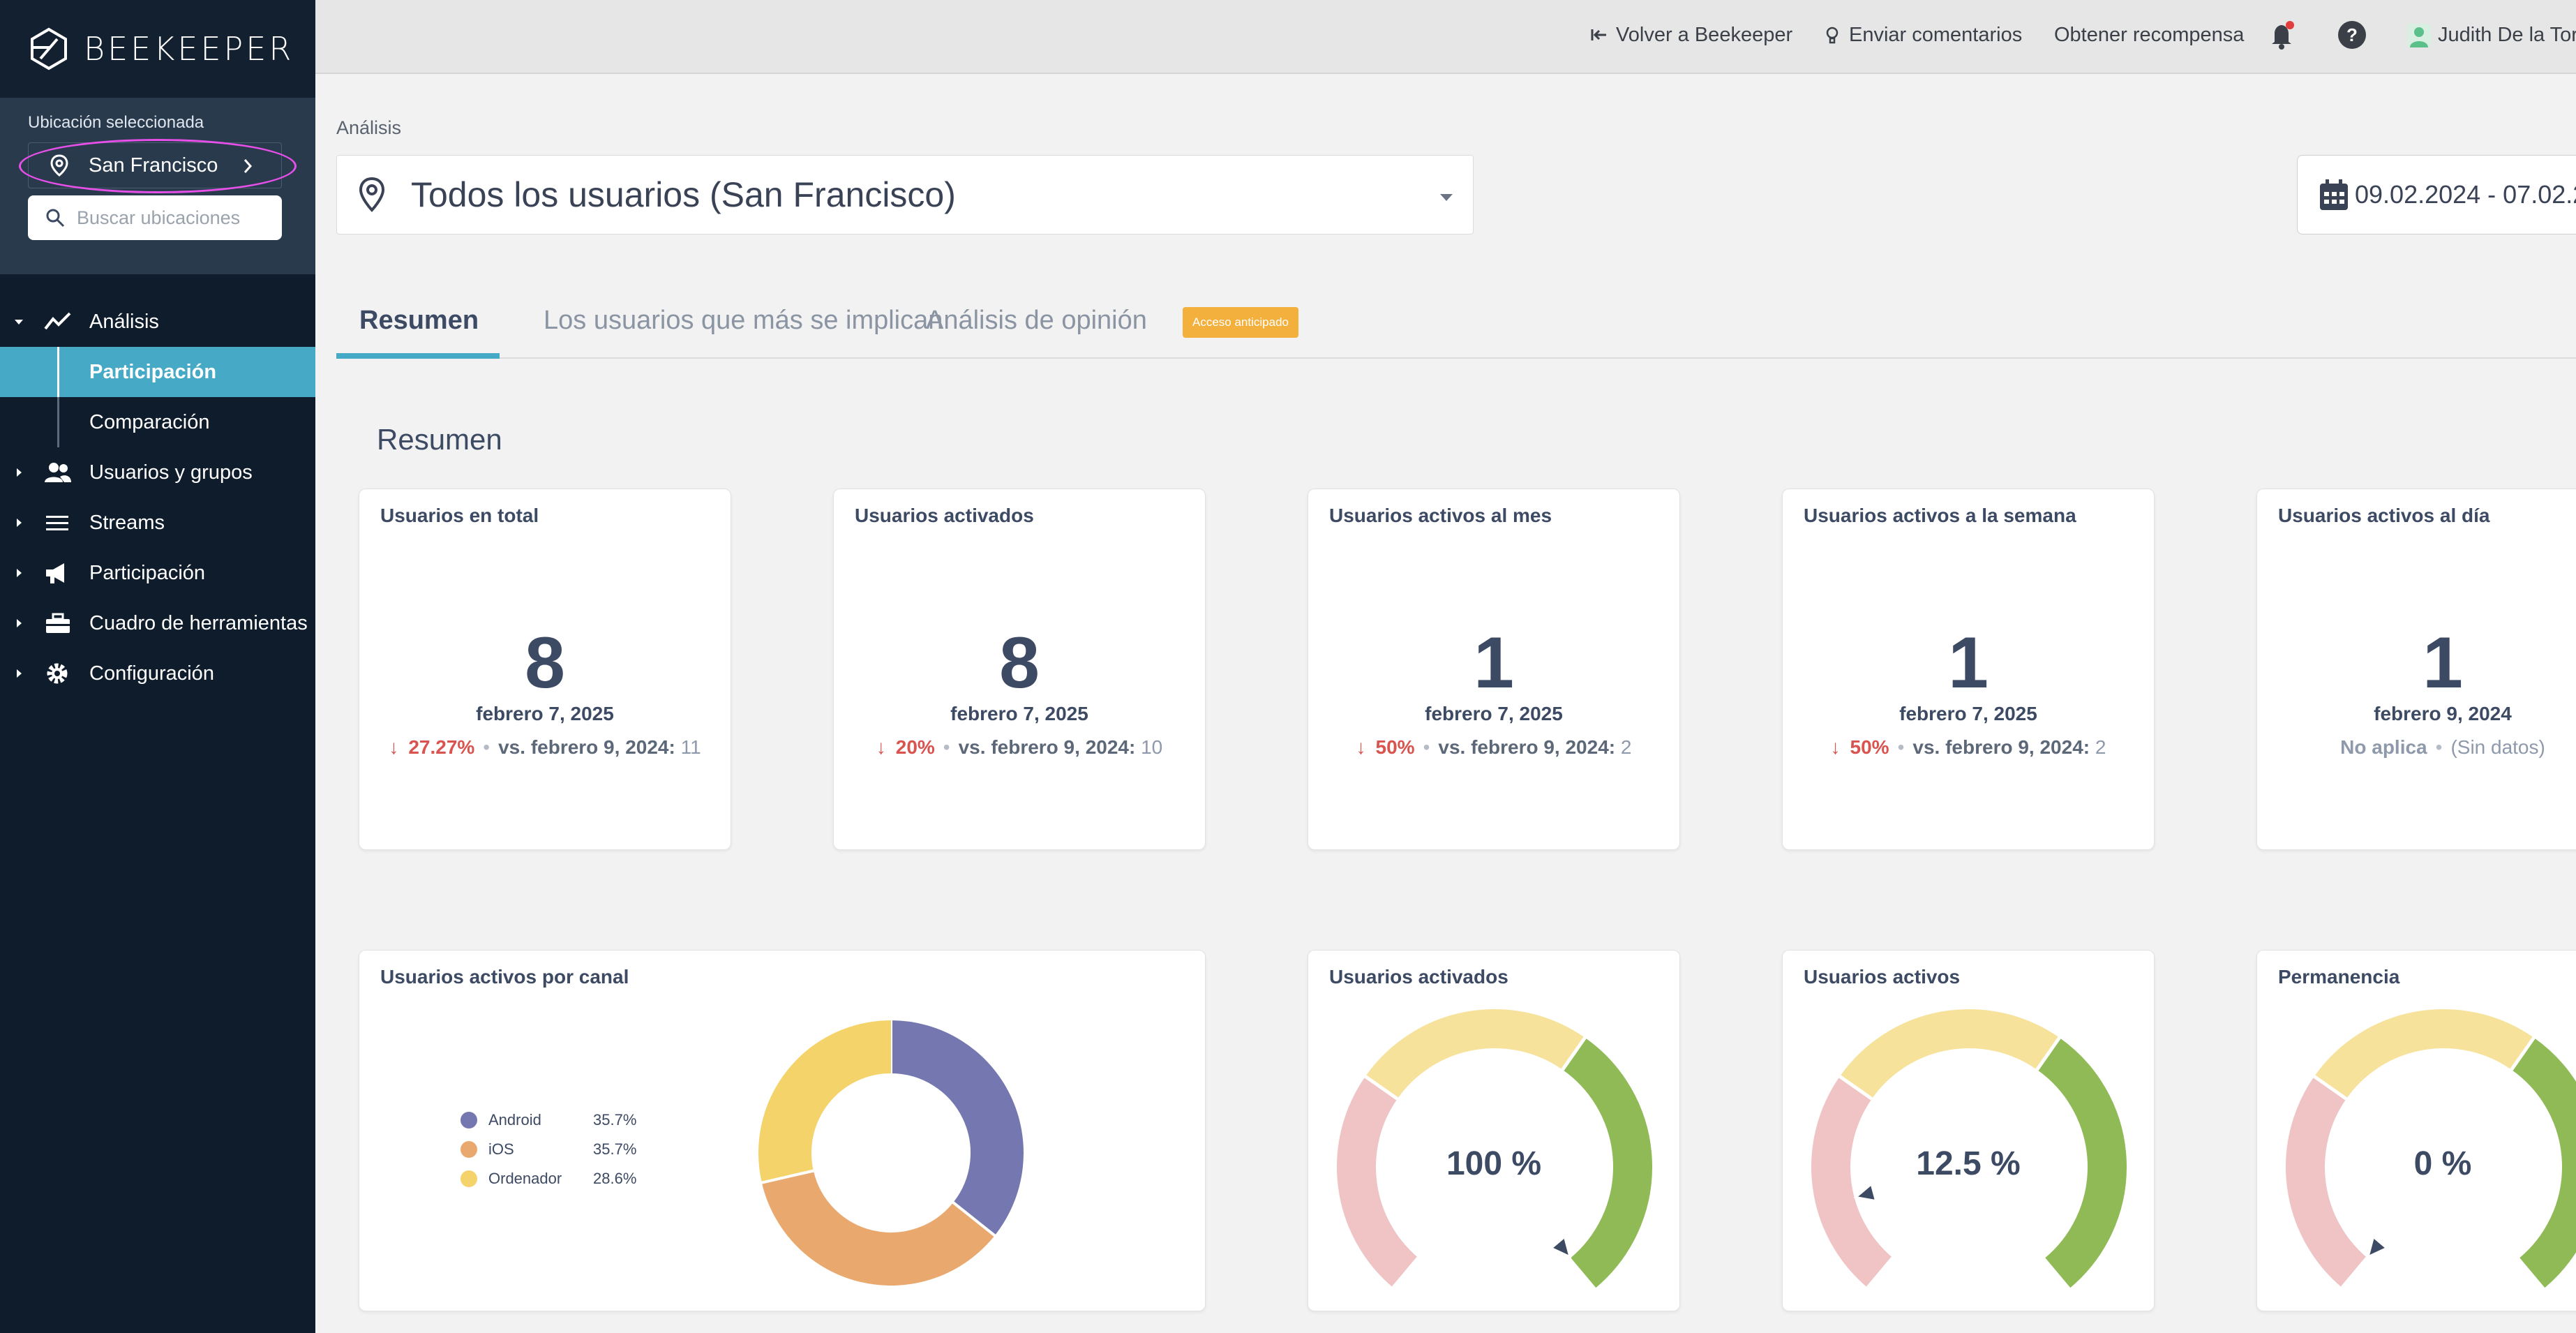 This screenshot has height=1333, width=2576. Describe the element at coordinates (1968, 1163) in the screenshot. I see `gauge-value: 12.5 %` at that location.